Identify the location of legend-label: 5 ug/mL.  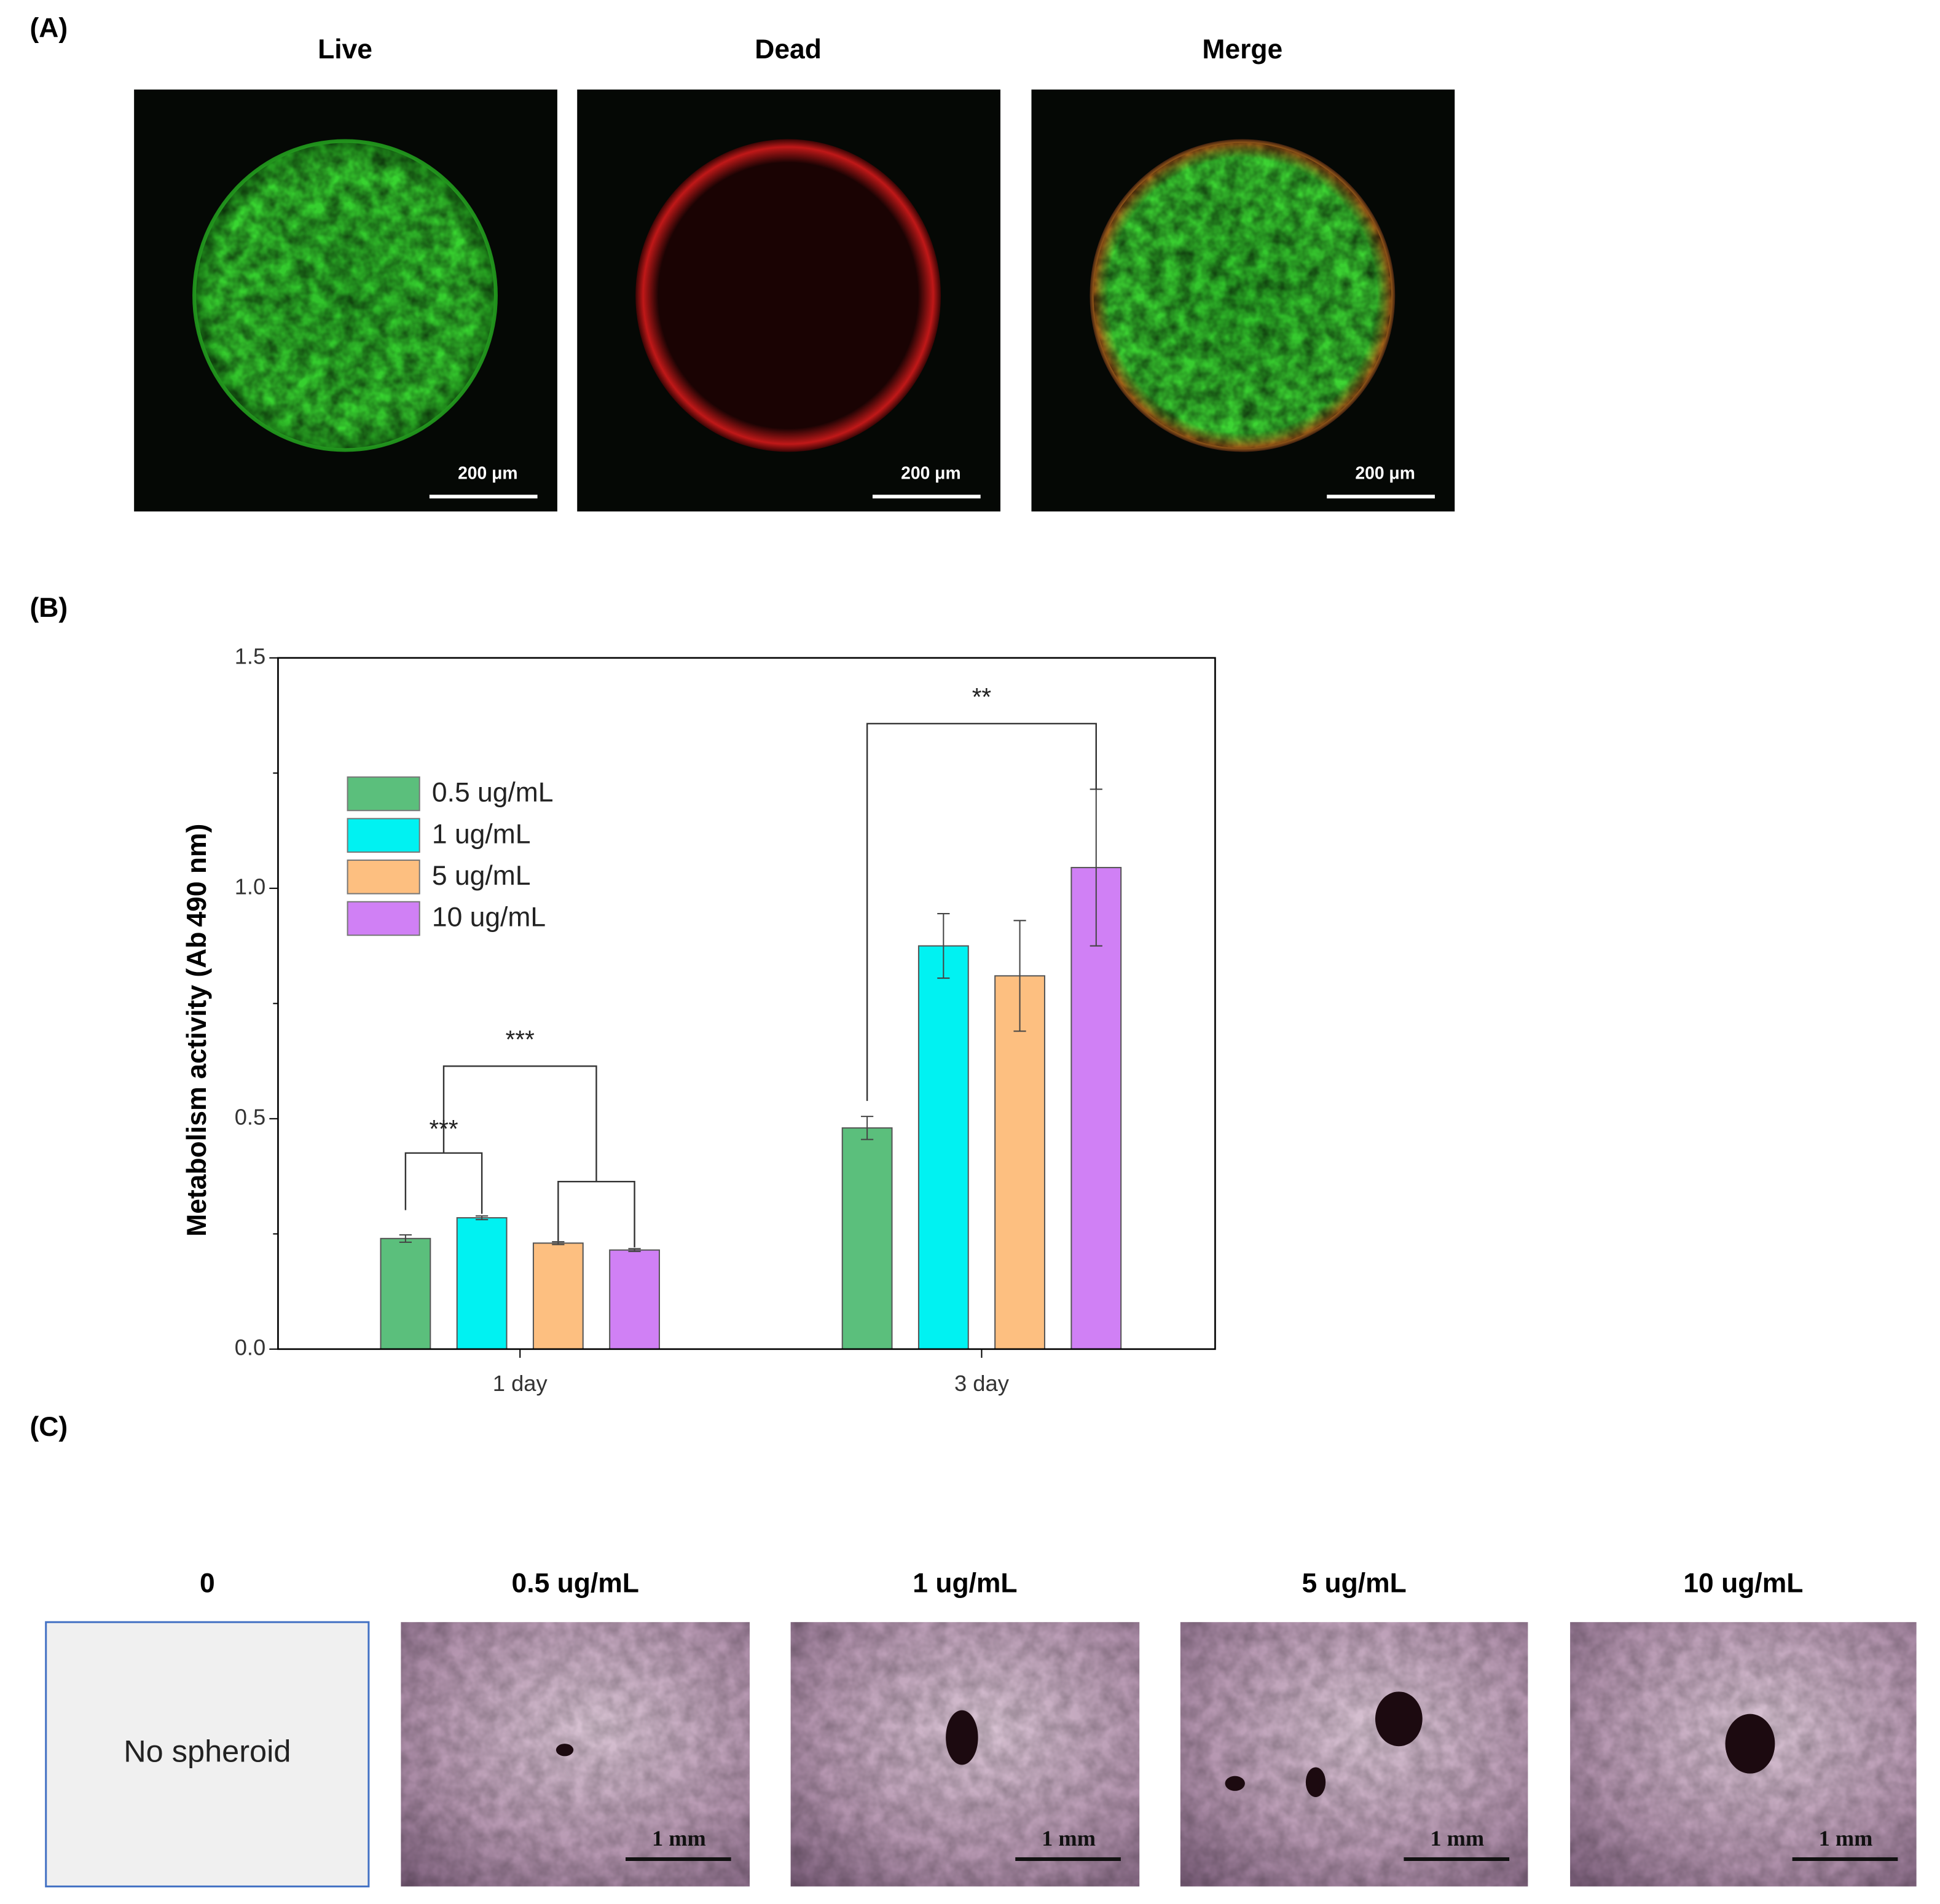
(481, 876).